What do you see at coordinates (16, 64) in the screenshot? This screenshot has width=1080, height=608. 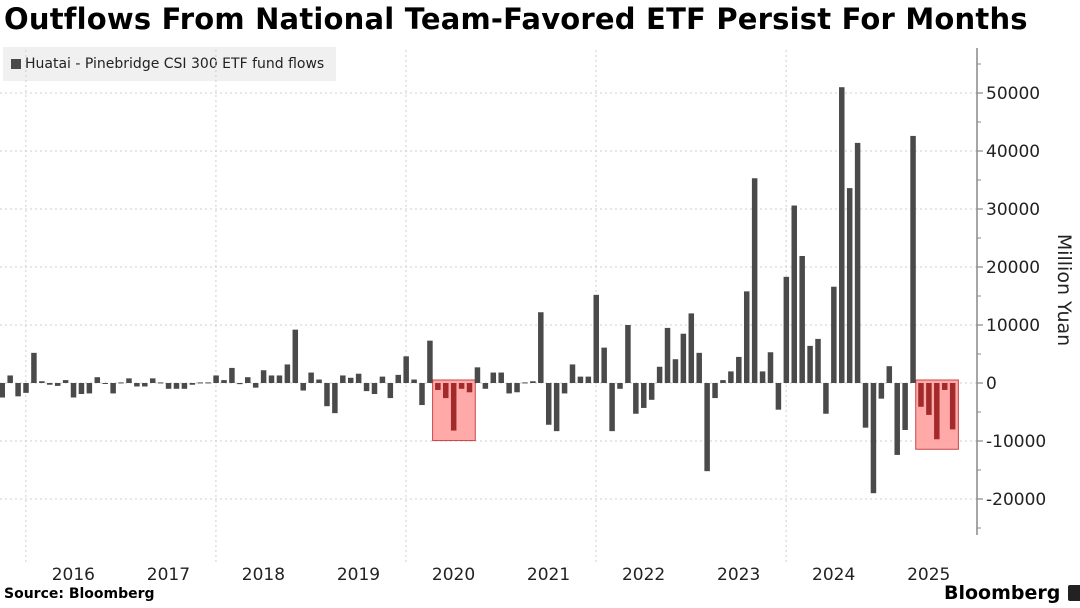 I see `legend-swatch` at bounding box center [16, 64].